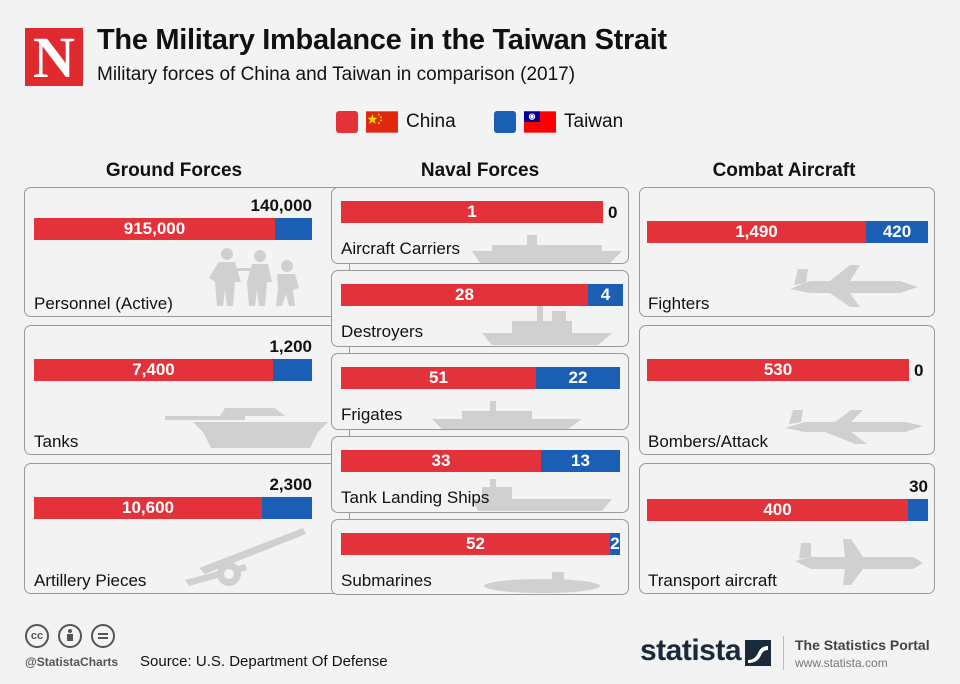 This screenshot has width=960, height=684. What do you see at coordinates (542, 584) in the screenshot?
I see `submarine-icon` at bounding box center [542, 584].